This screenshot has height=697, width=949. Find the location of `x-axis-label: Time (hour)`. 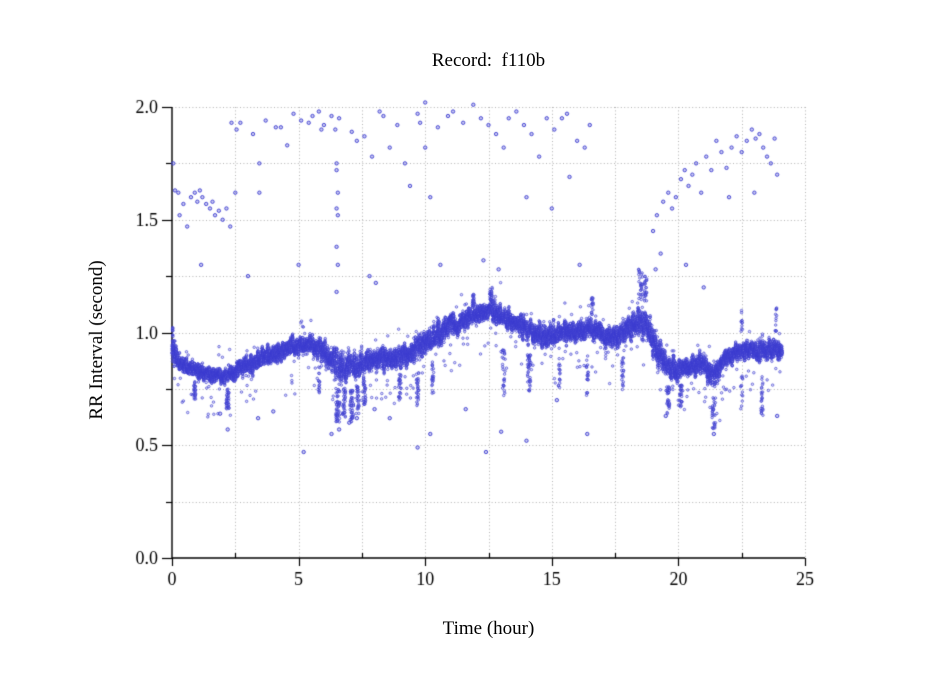

x-axis-label: Time (hour) is located at coordinates (488, 628).